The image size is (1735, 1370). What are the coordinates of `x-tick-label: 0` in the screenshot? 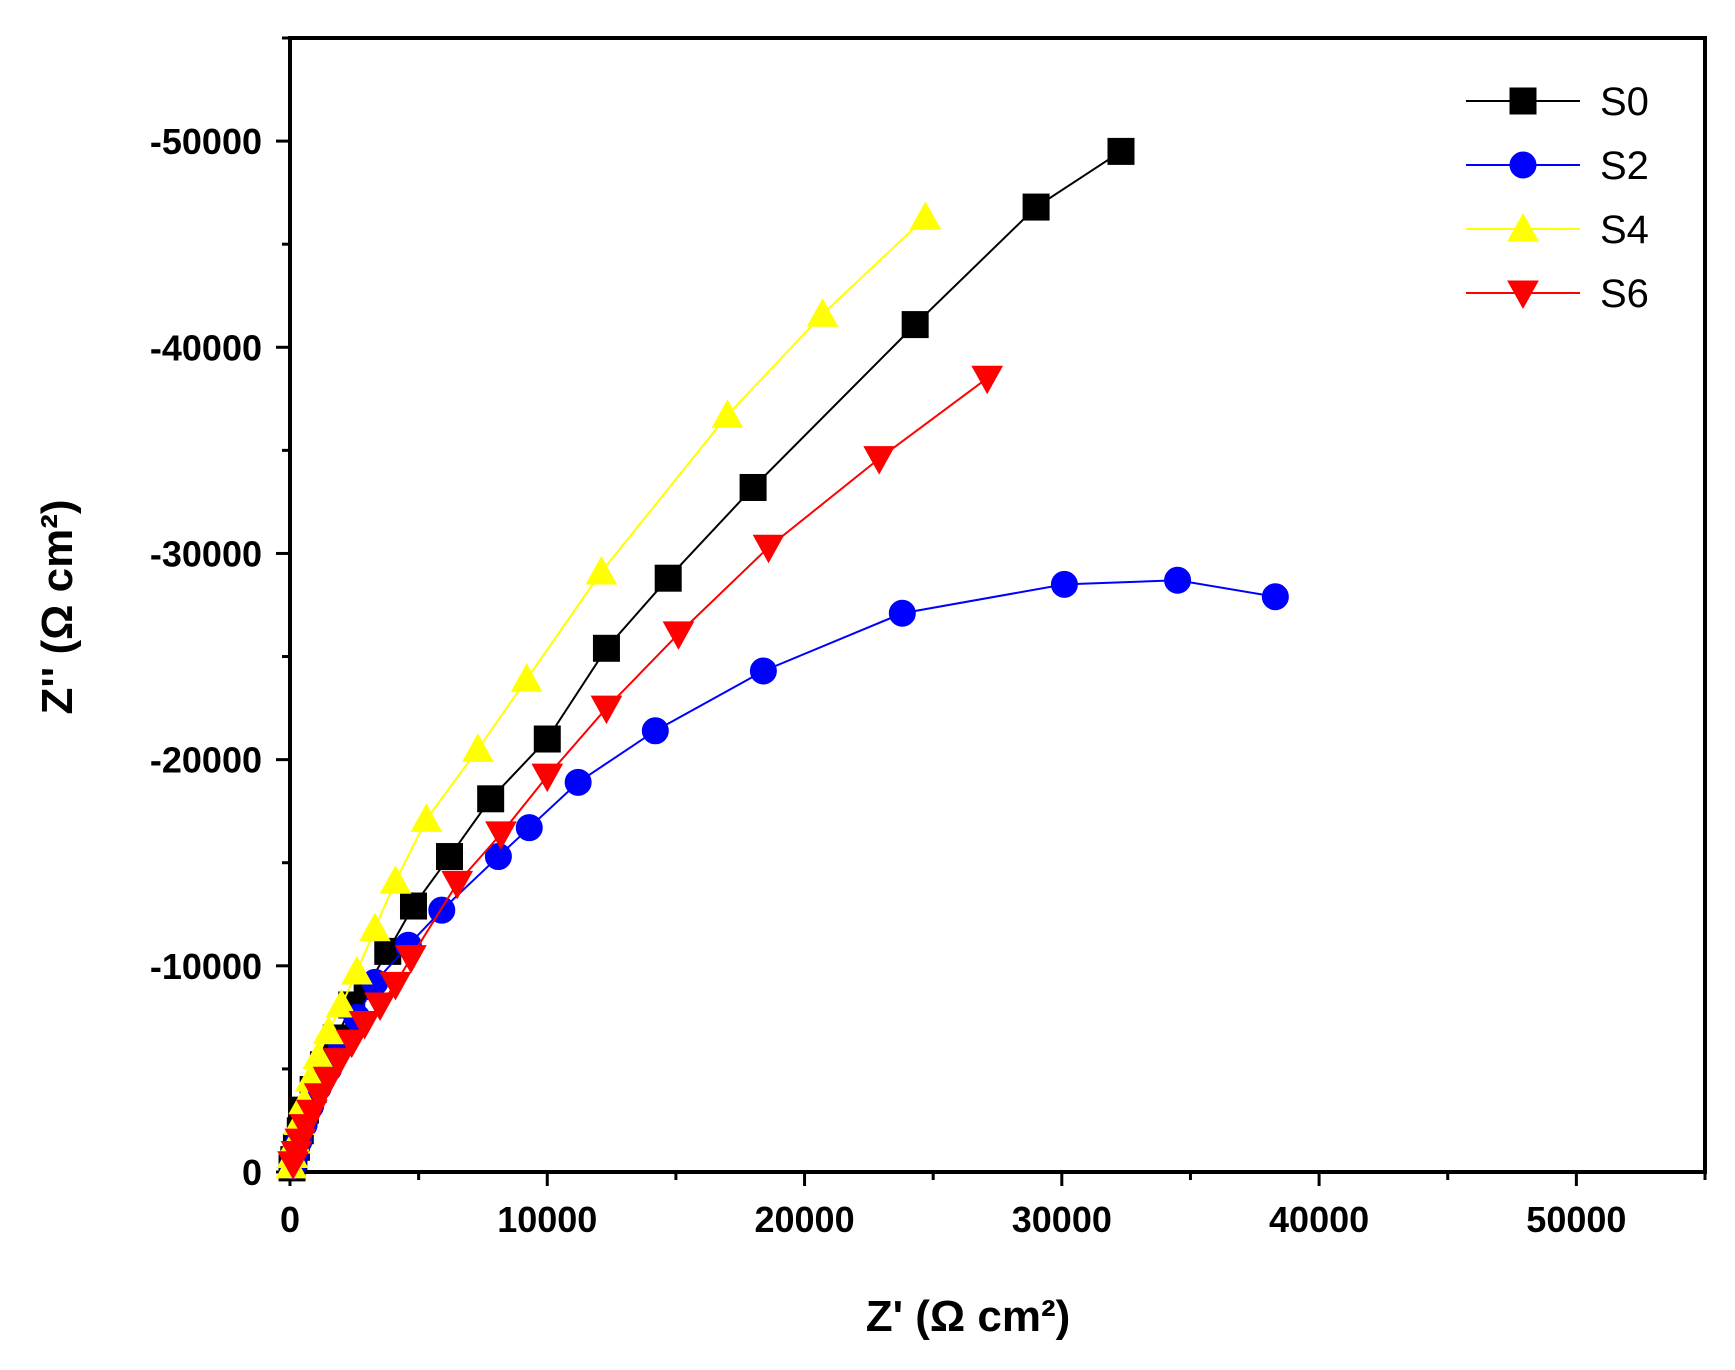 It's located at (290, 1219).